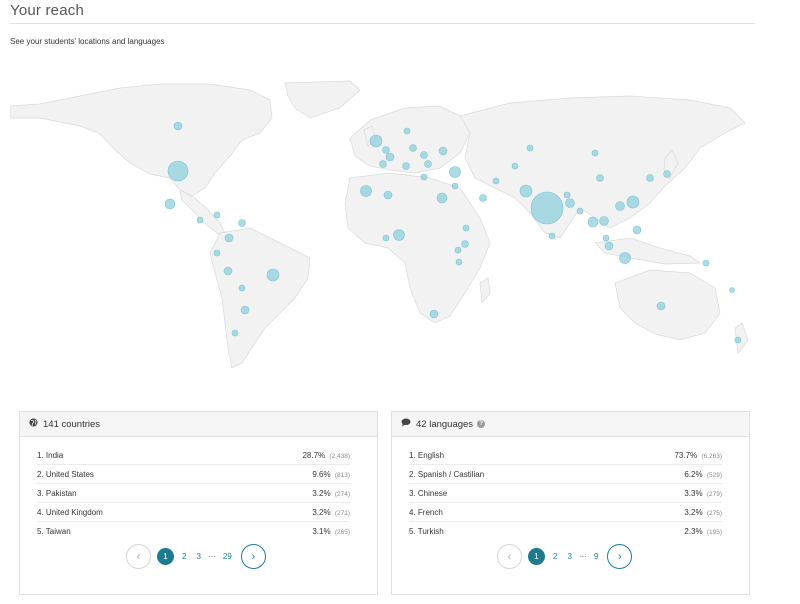  I want to click on countries-panel-header: 141 countries, so click(198, 424).